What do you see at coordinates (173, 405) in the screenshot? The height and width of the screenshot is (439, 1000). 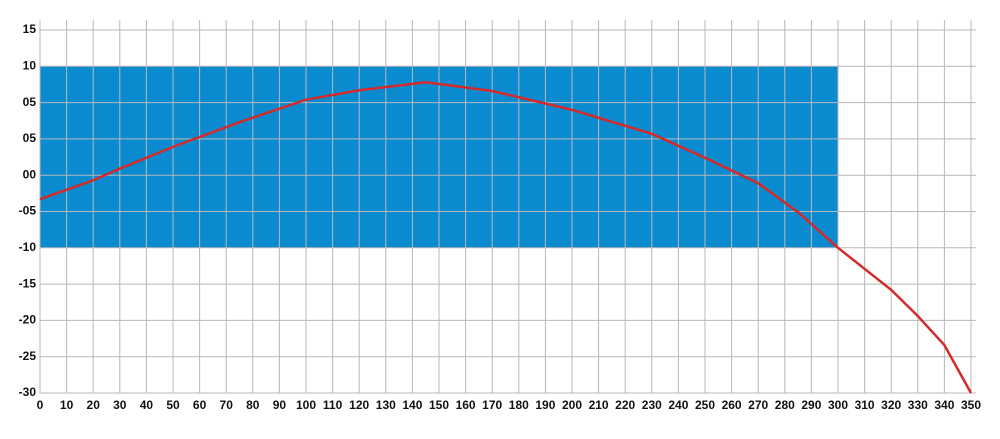 I see `x-tick-label: 50` at bounding box center [173, 405].